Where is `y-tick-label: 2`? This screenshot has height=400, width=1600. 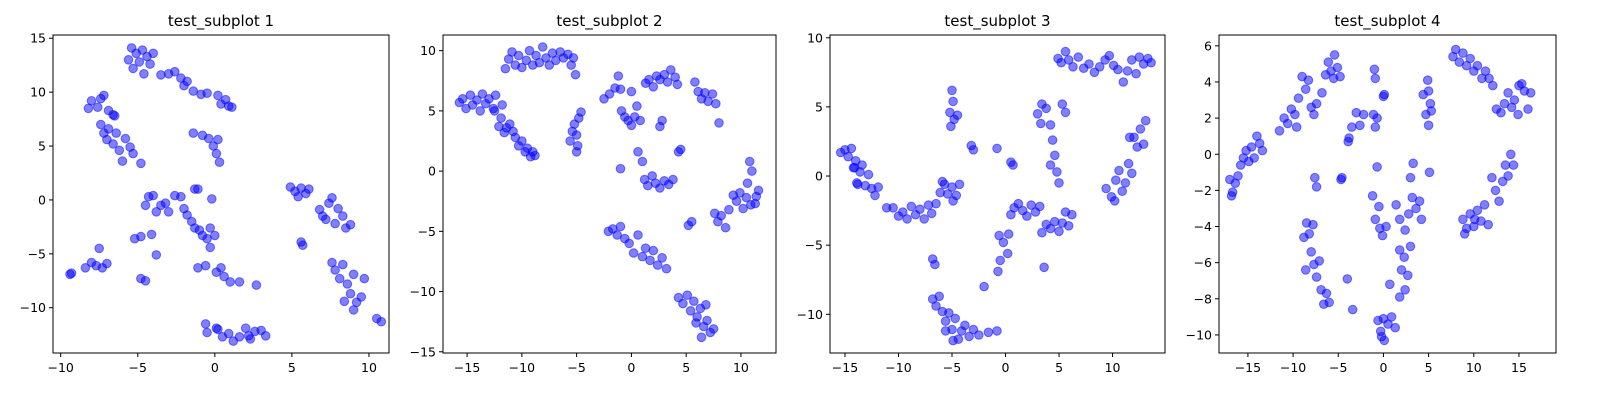 y-tick-label: 2 is located at coordinates (1208, 118).